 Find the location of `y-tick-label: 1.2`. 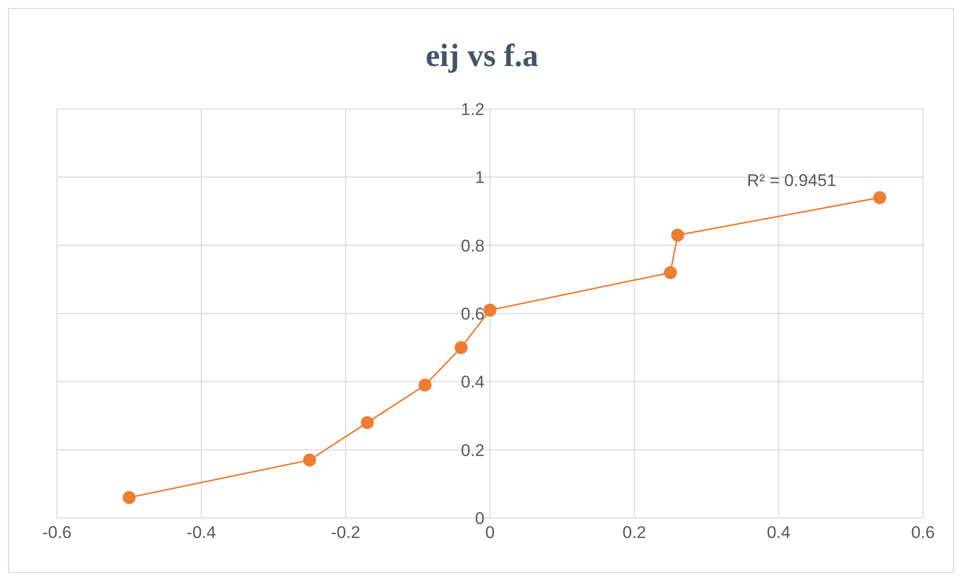

y-tick-label: 1.2 is located at coordinates (472, 109).